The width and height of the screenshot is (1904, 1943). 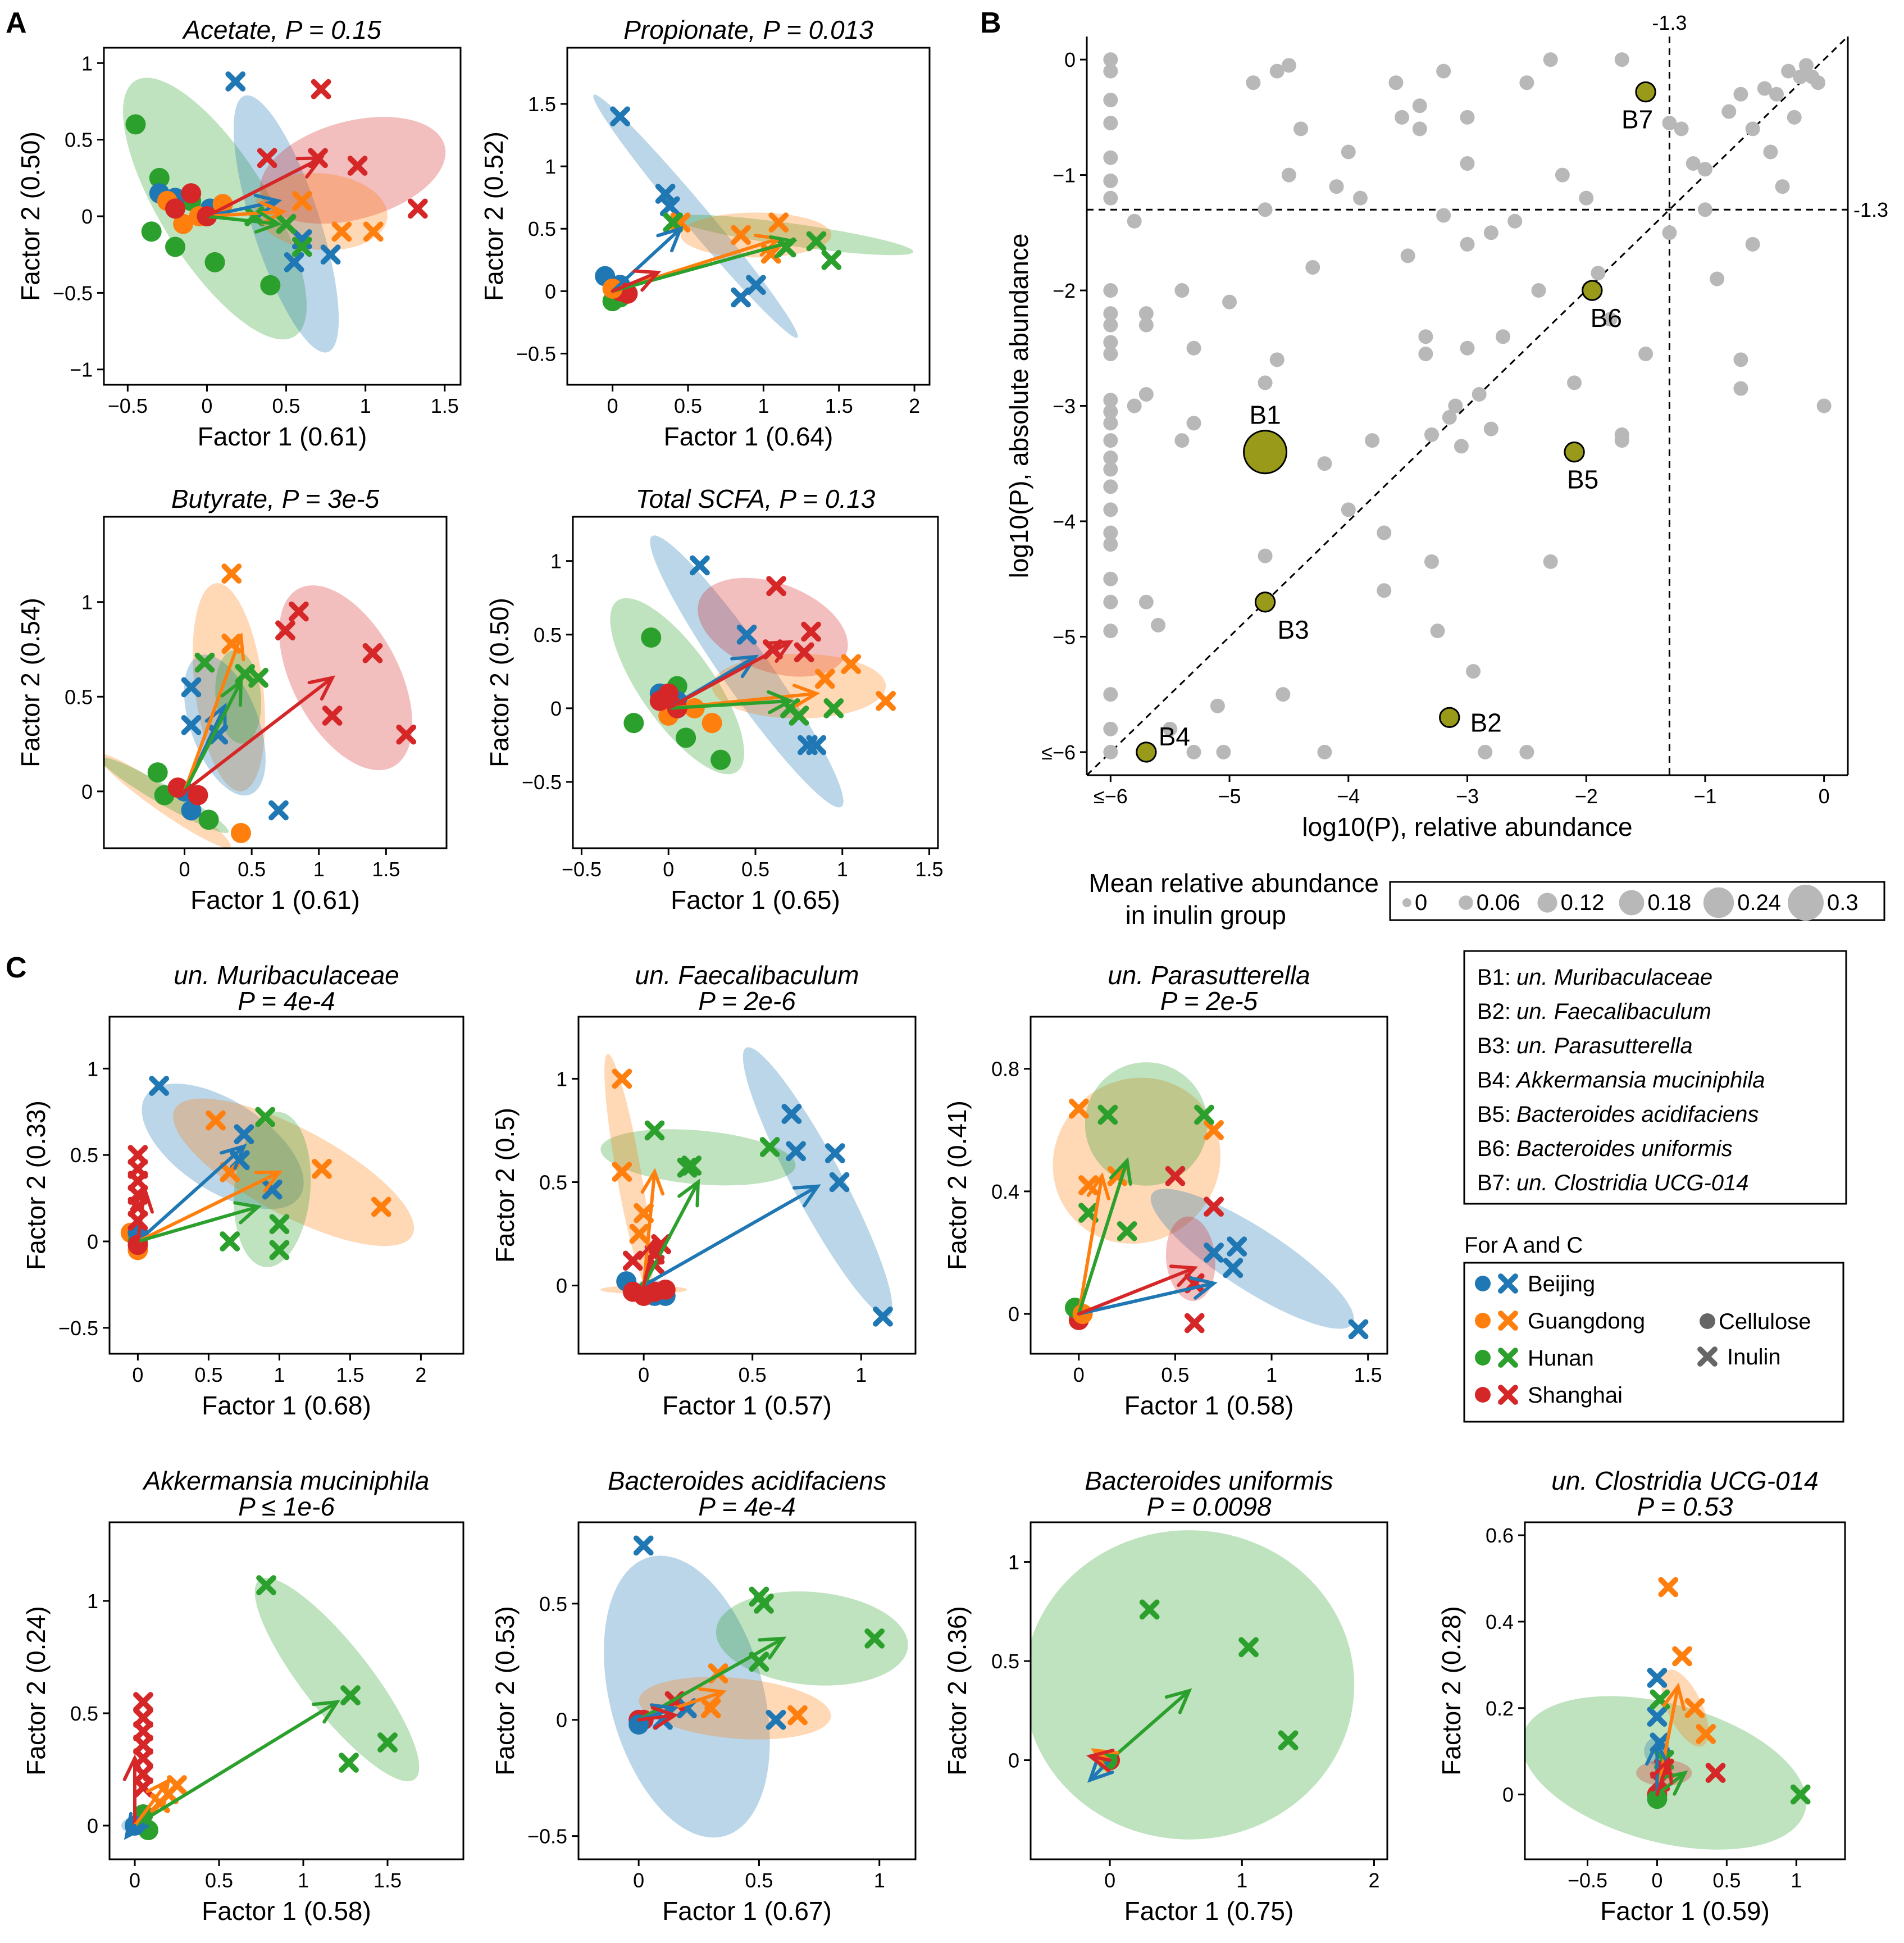 I want to click on y-axis-label: Factor 2 (0.52), so click(x=493, y=216).